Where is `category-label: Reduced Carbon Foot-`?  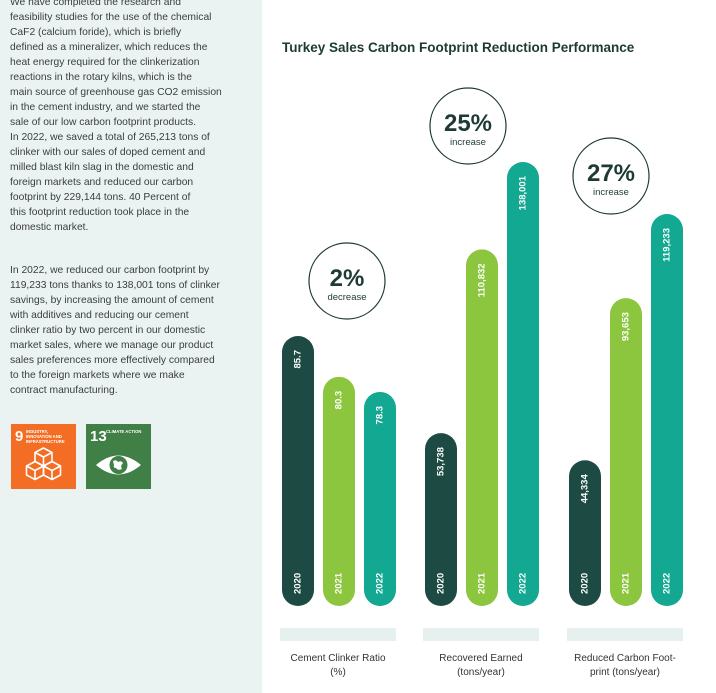 category-label: Reduced Carbon Foot- is located at coordinates (625, 658).